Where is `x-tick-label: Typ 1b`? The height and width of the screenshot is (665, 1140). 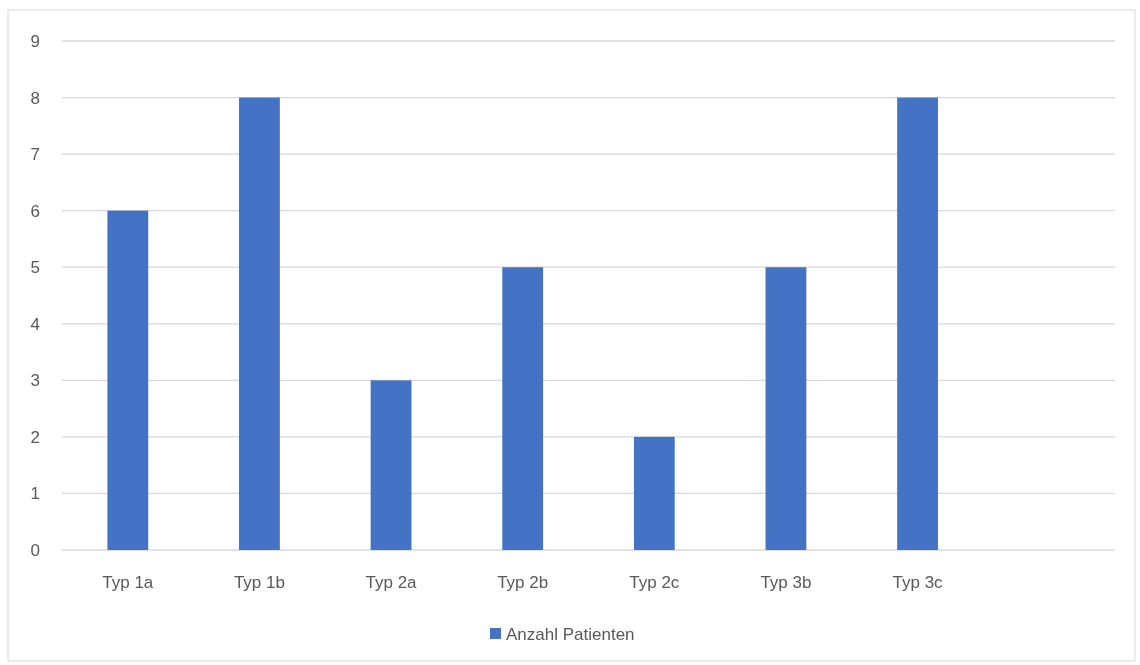
x-tick-label: Typ 1b is located at coordinates (259, 582).